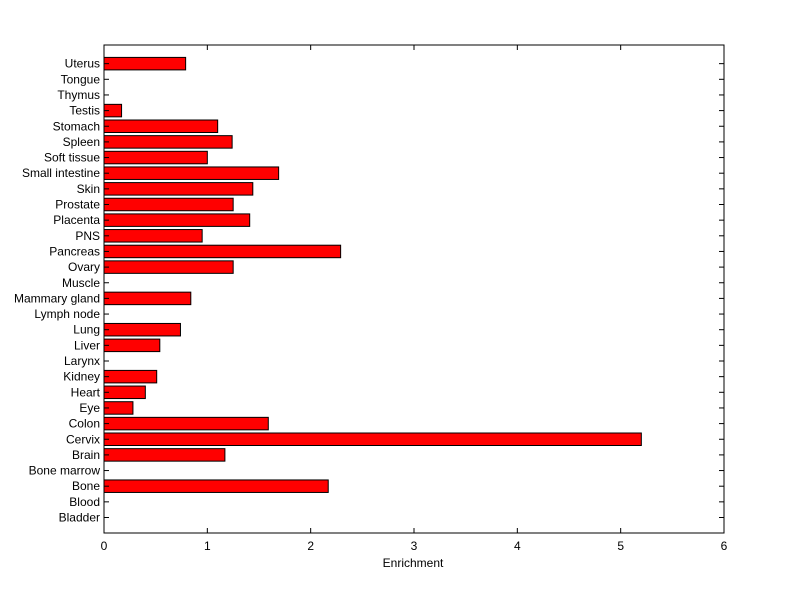 This screenshot has width=800, height=599. Describe the element at coordinates (82, 64) in the screenshot. I see `y-tick-label: Uterus` at that location.